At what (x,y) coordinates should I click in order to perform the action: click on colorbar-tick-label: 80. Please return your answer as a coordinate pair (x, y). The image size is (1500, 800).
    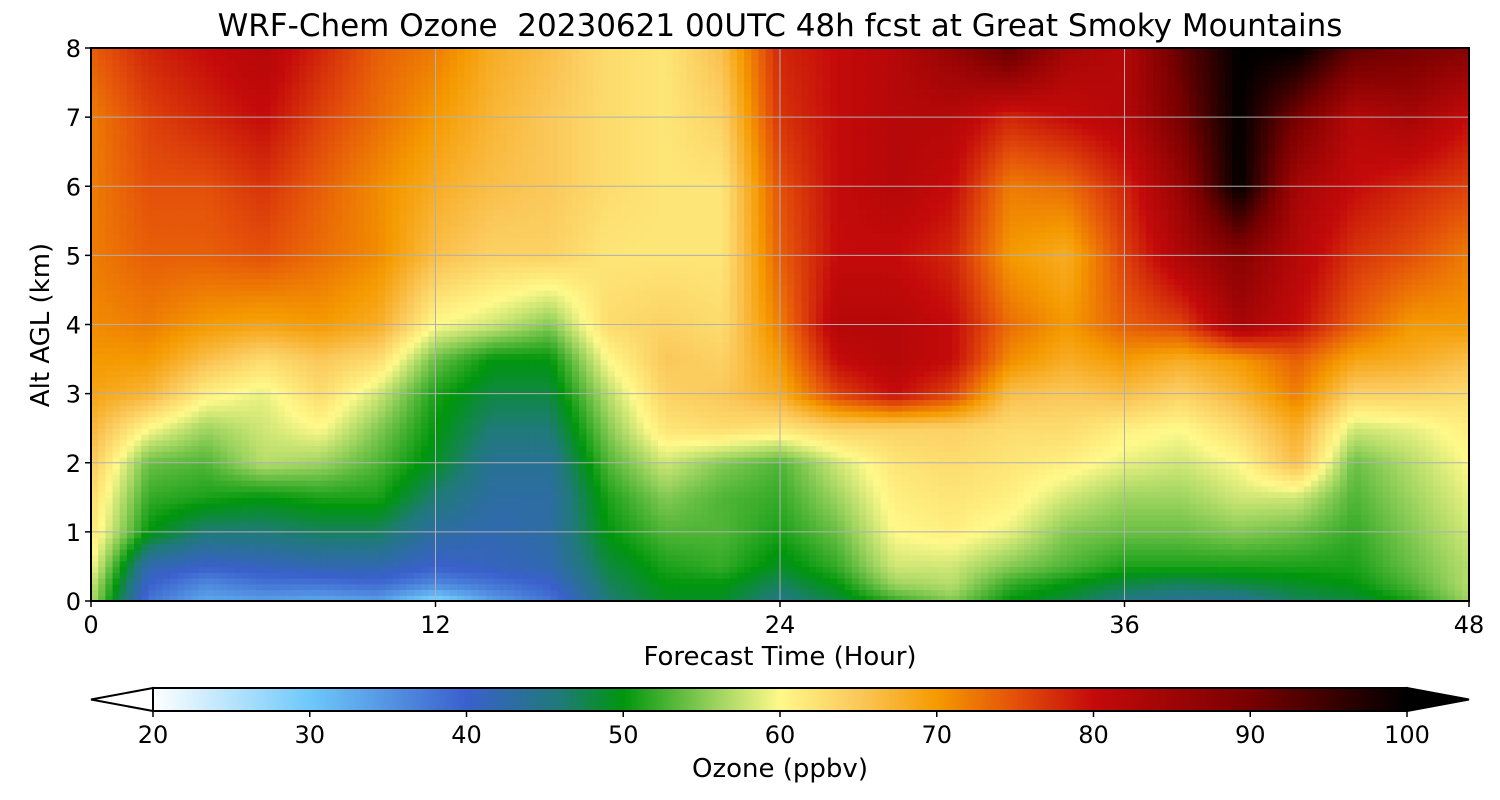
    Looking at the image, I should click on (1093, 735).